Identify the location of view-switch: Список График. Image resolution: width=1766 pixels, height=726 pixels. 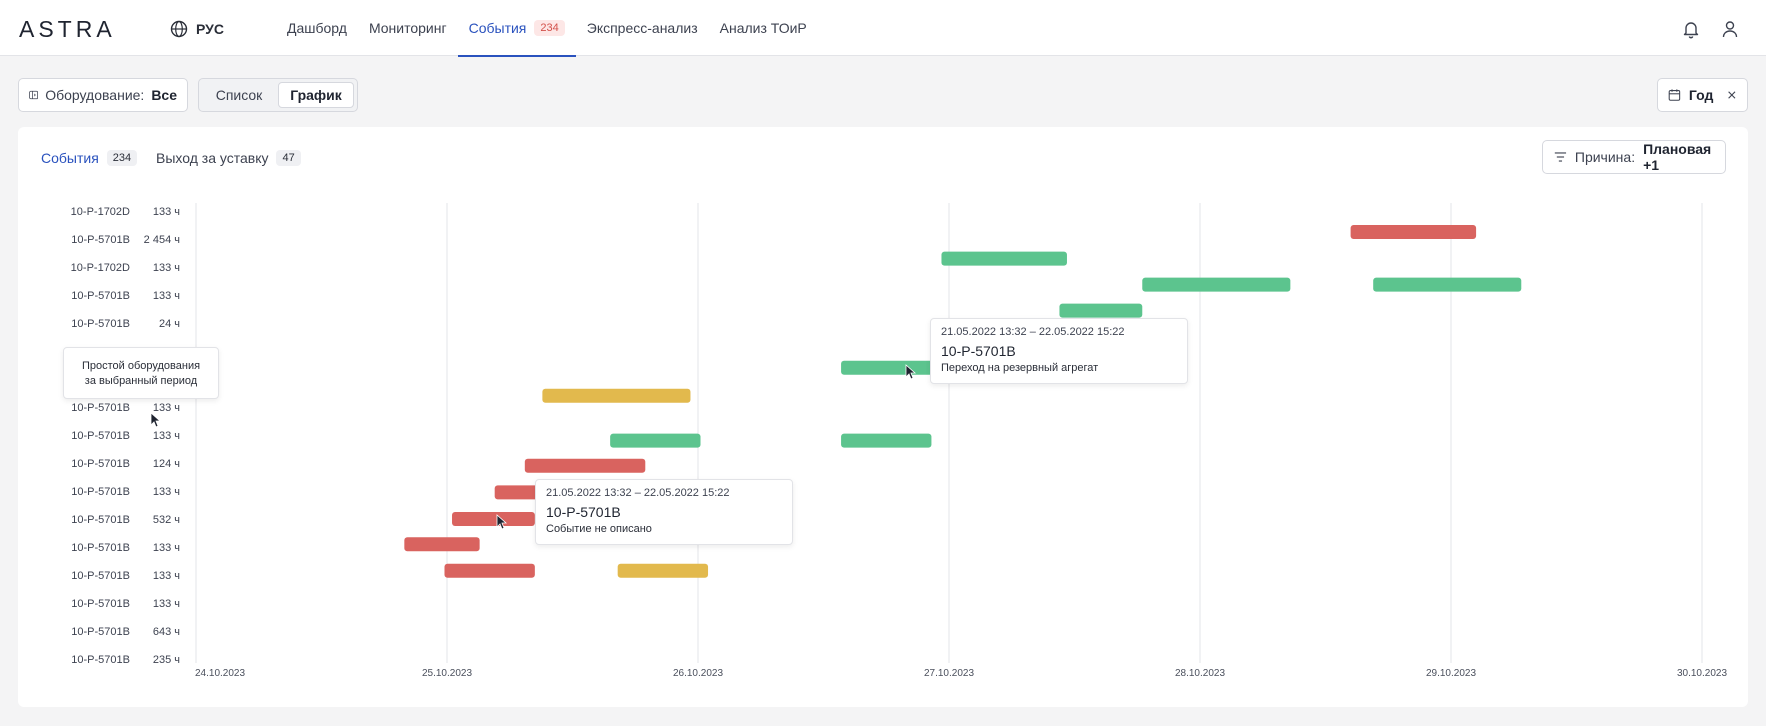
(278, 95).